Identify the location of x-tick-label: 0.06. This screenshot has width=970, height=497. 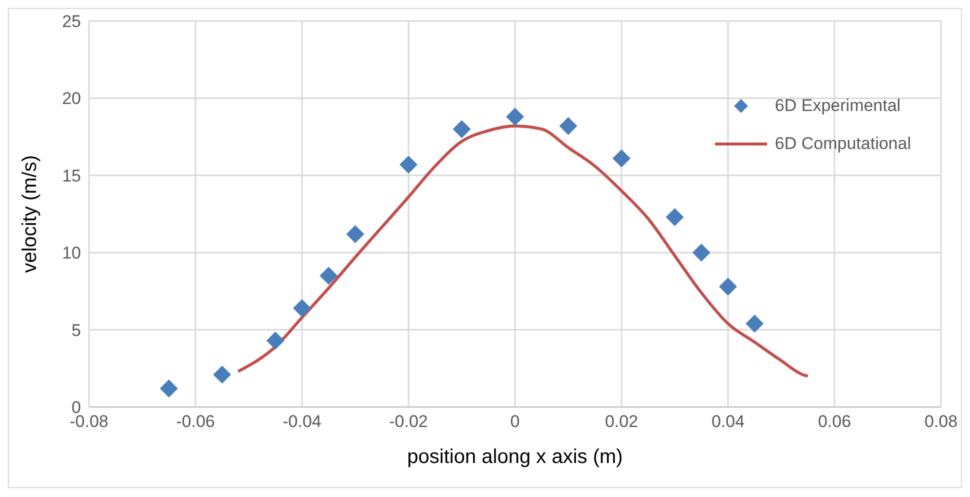
(835, 422).